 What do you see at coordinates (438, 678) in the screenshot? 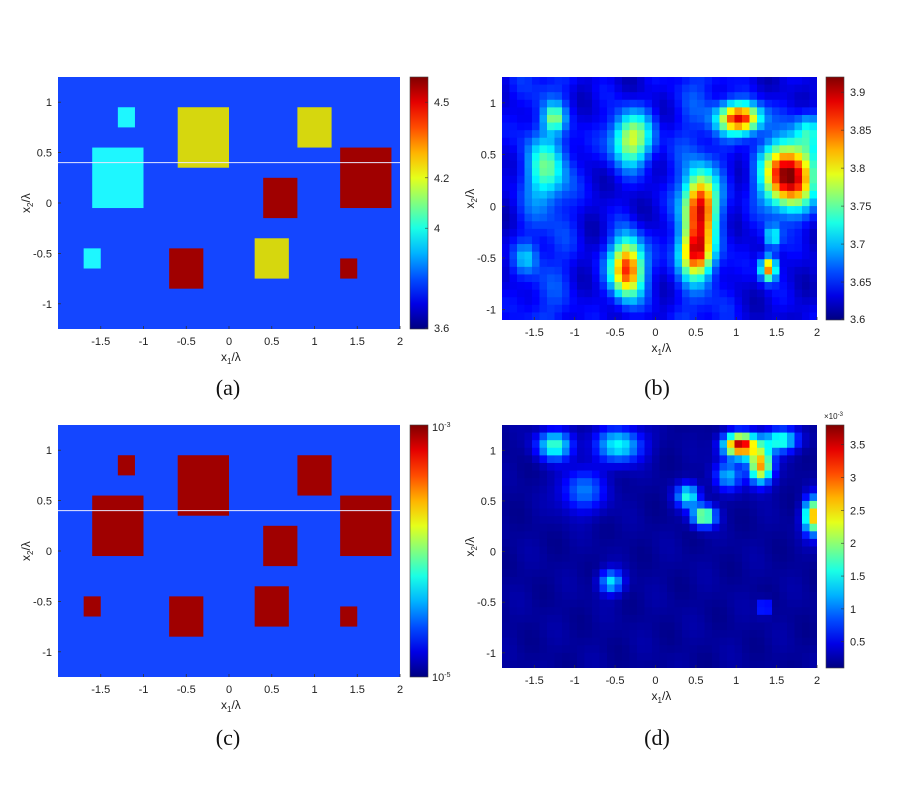
I see `colorbar-min-base: 10` at bounding box center [438, 678].